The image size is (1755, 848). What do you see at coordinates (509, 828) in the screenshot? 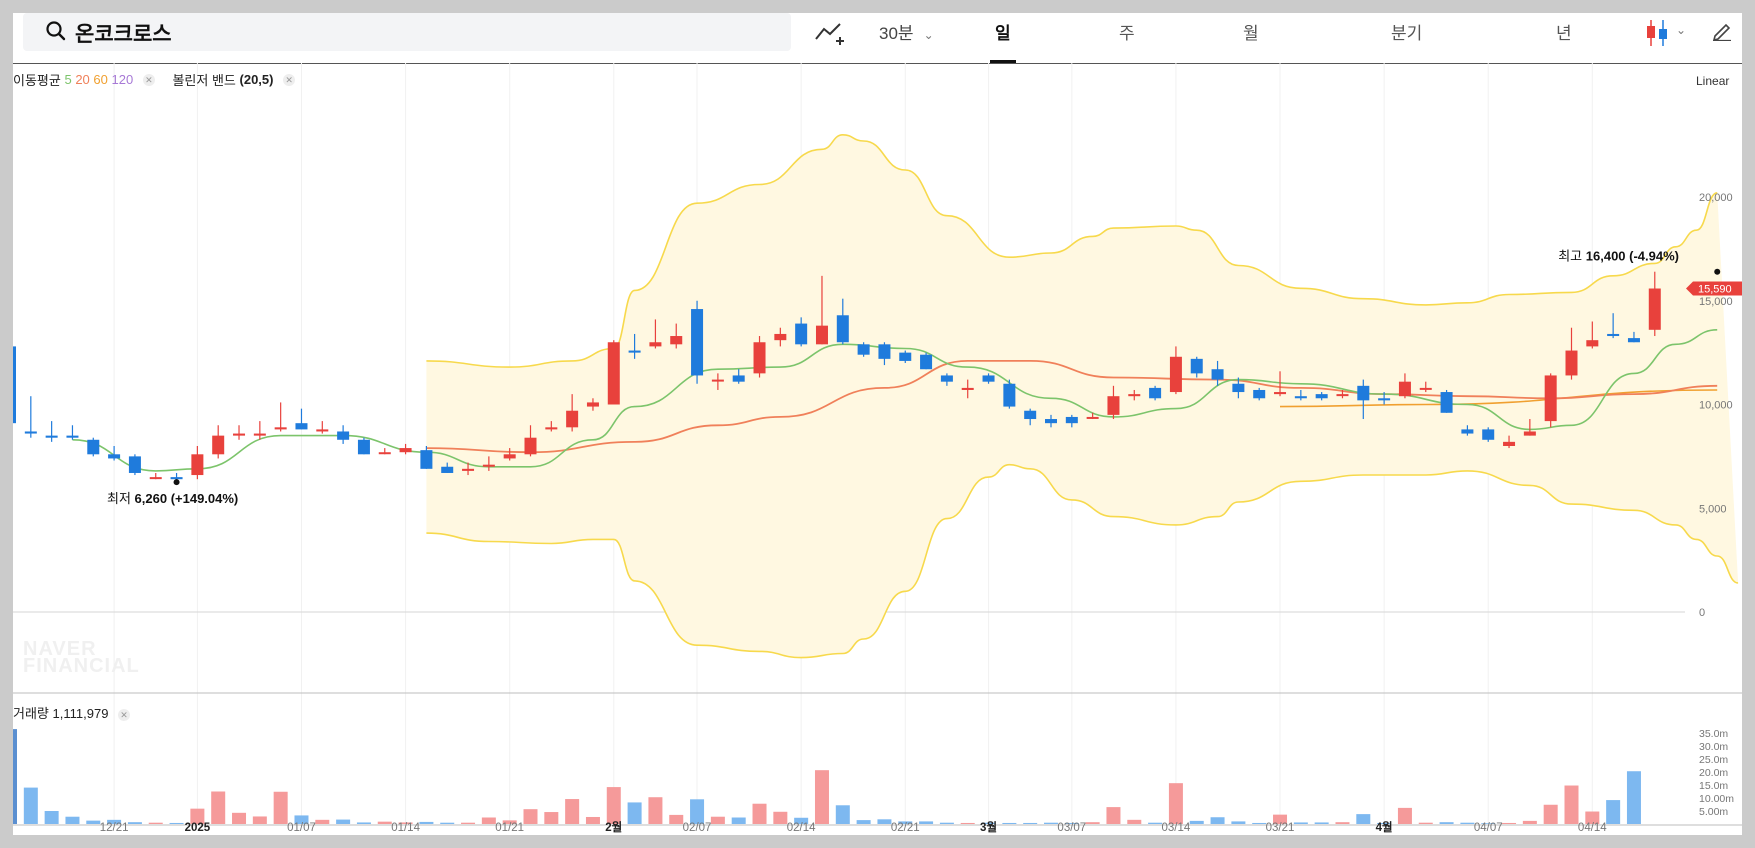
I see `x-tick-label: 01/21` at bounding box center [509, 828].